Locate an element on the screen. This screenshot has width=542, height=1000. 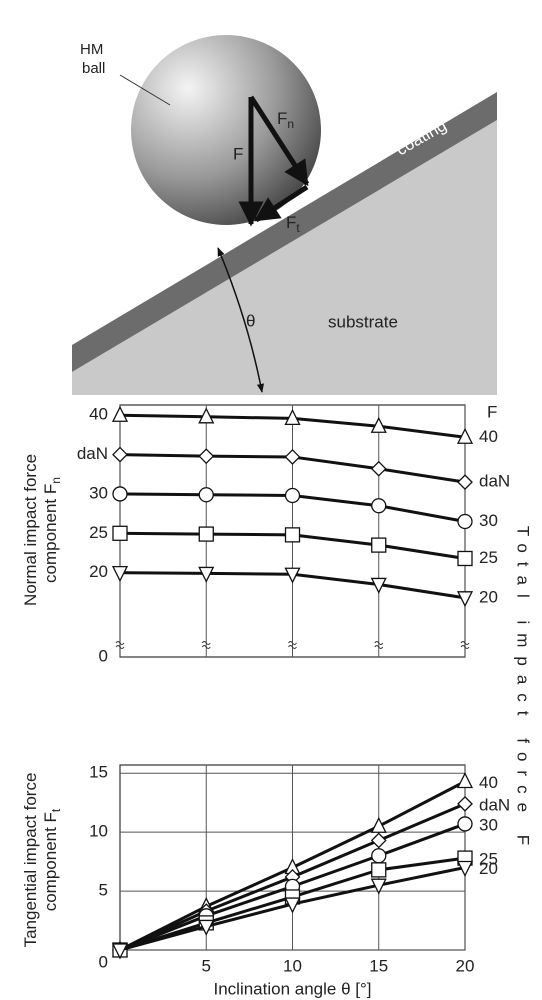
y-axis-label-sub: t is located at coordinates (56, 810).